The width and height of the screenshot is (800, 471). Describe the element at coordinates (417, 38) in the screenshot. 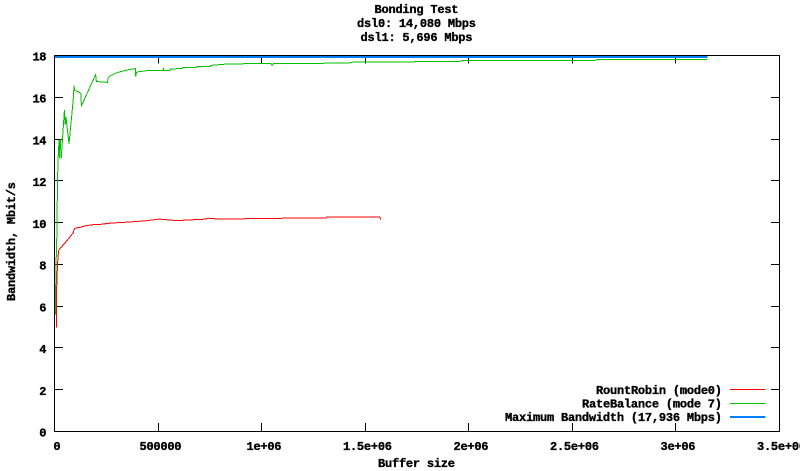

I see `svg-text: dsl1: 5,696 Mbps` at that location.